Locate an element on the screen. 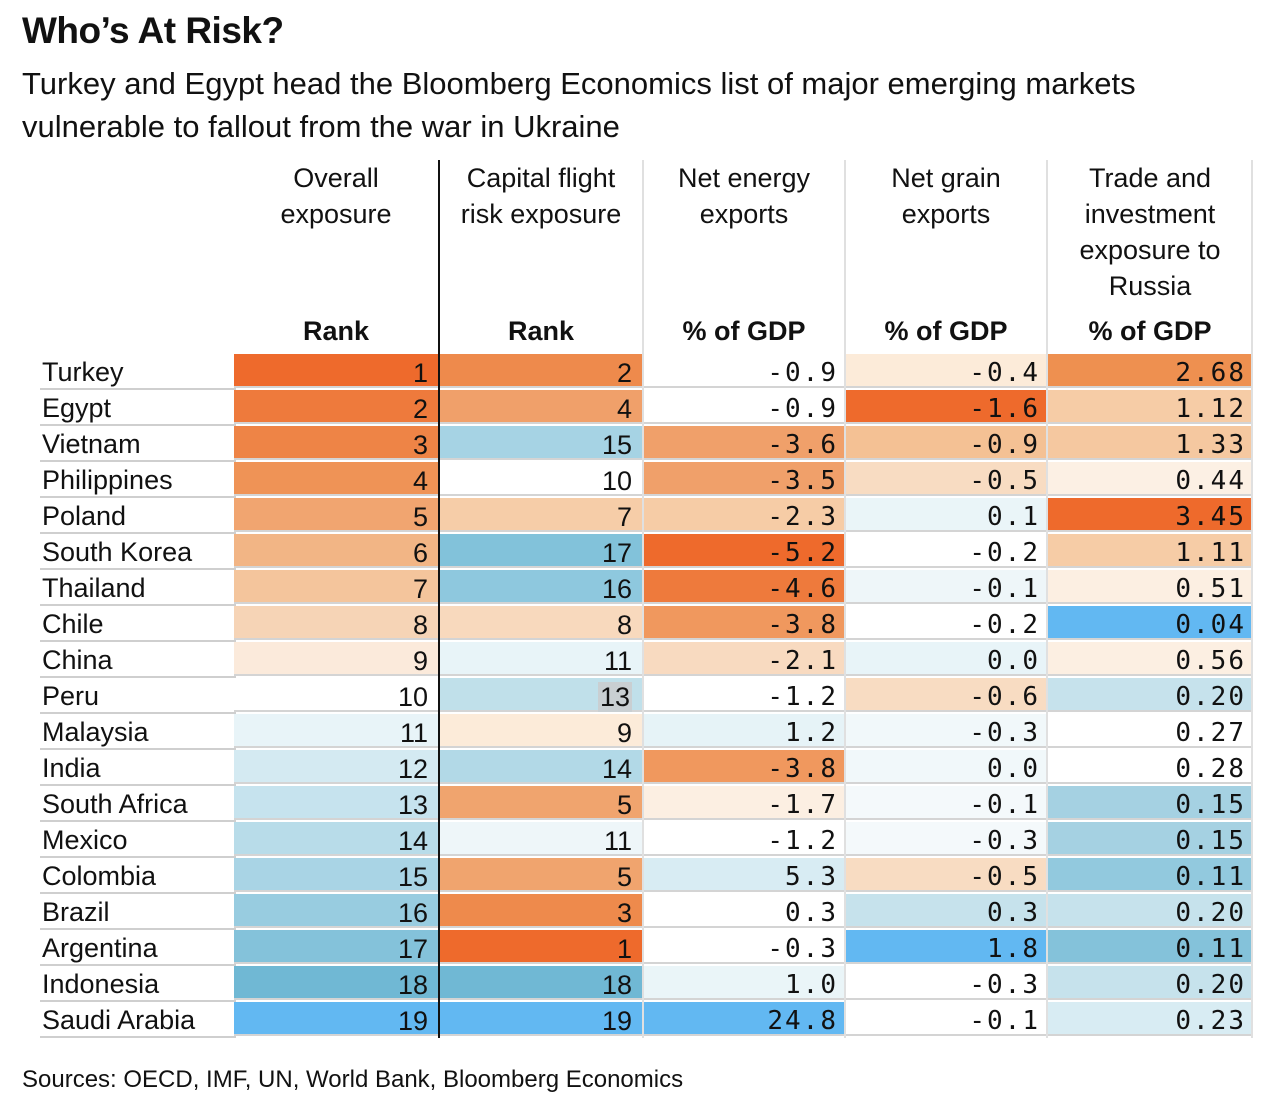 This screenshot has height=1106, width=1280. cell-value: -5.2 is located at coordinates (802, 553).